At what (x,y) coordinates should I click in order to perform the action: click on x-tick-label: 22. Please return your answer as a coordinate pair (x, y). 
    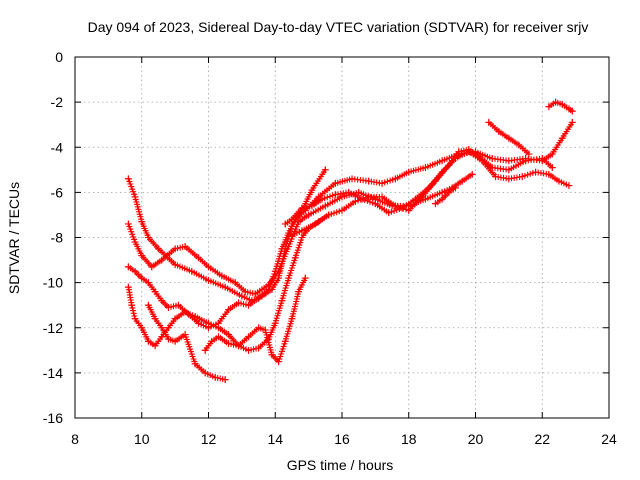
    Looking at the image, I should click on (542, 439).